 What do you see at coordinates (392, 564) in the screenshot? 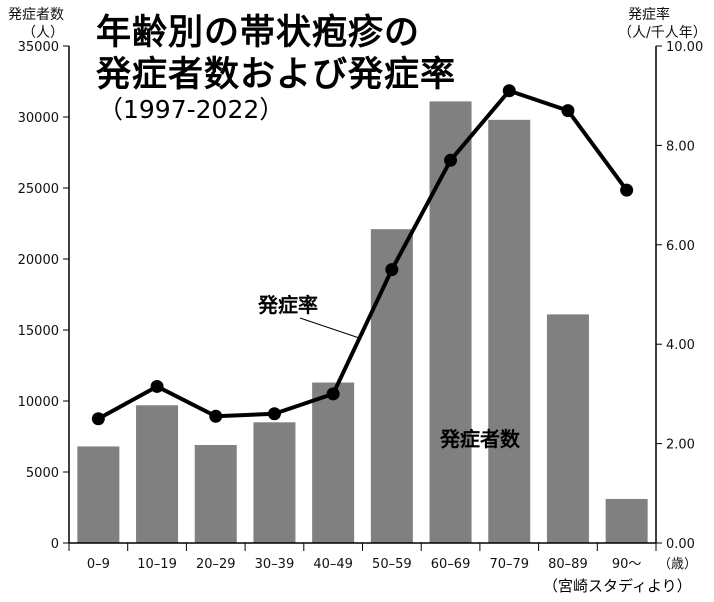
I see `x-tick-label: 50–59` at bounding box center [392, 564].